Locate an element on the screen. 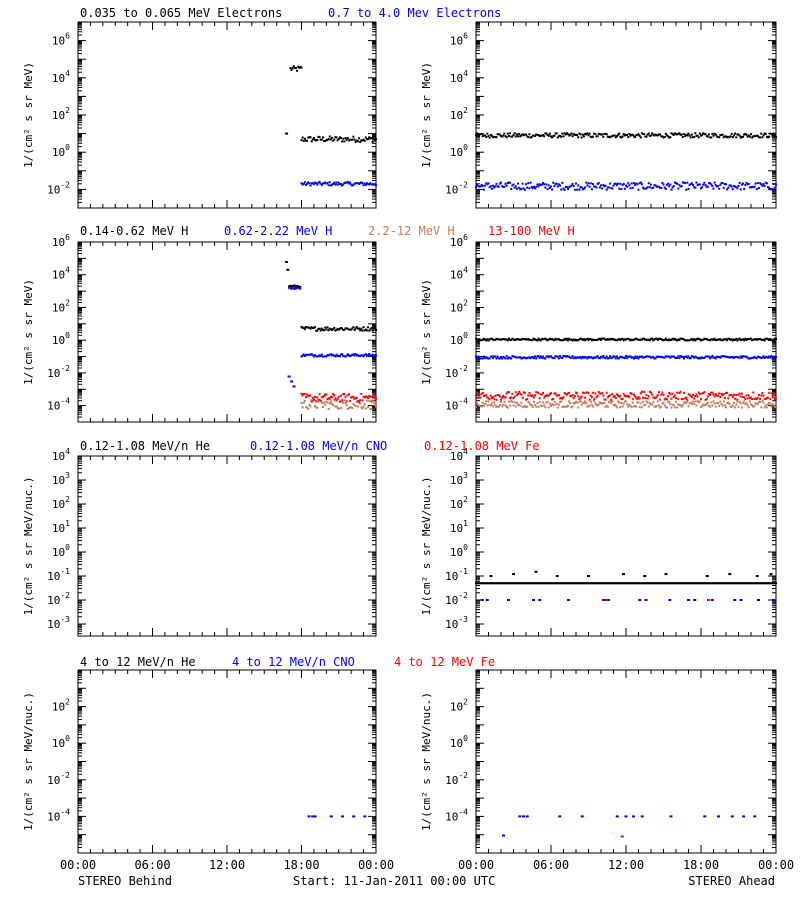 The image size is (800, 900). y-tick-label: 10² is located at coordinates (459, 706).